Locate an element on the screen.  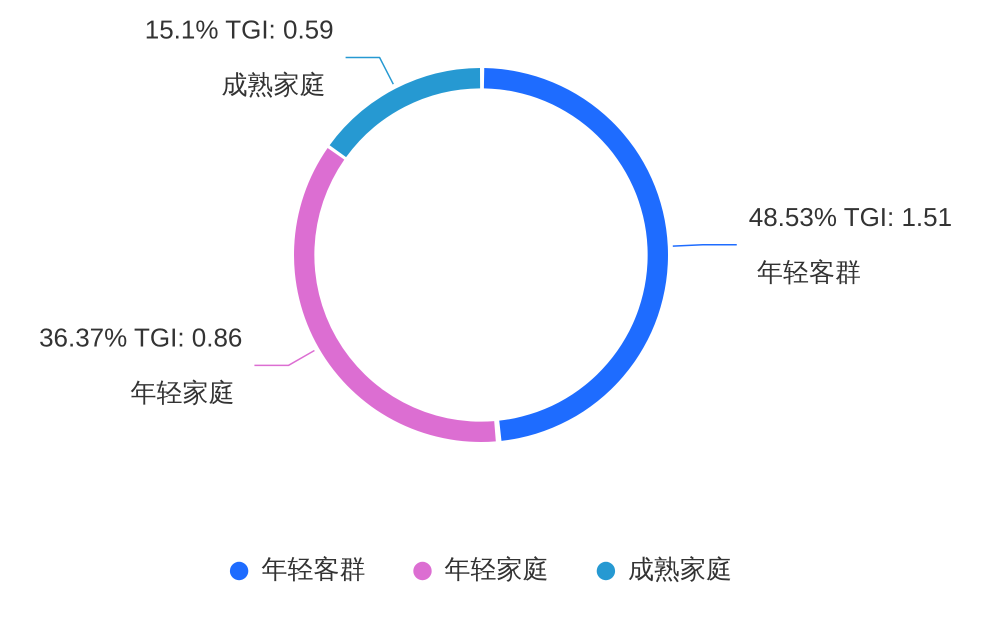
legend-label: 成熟家庭 is located at coordinates (680, 569).